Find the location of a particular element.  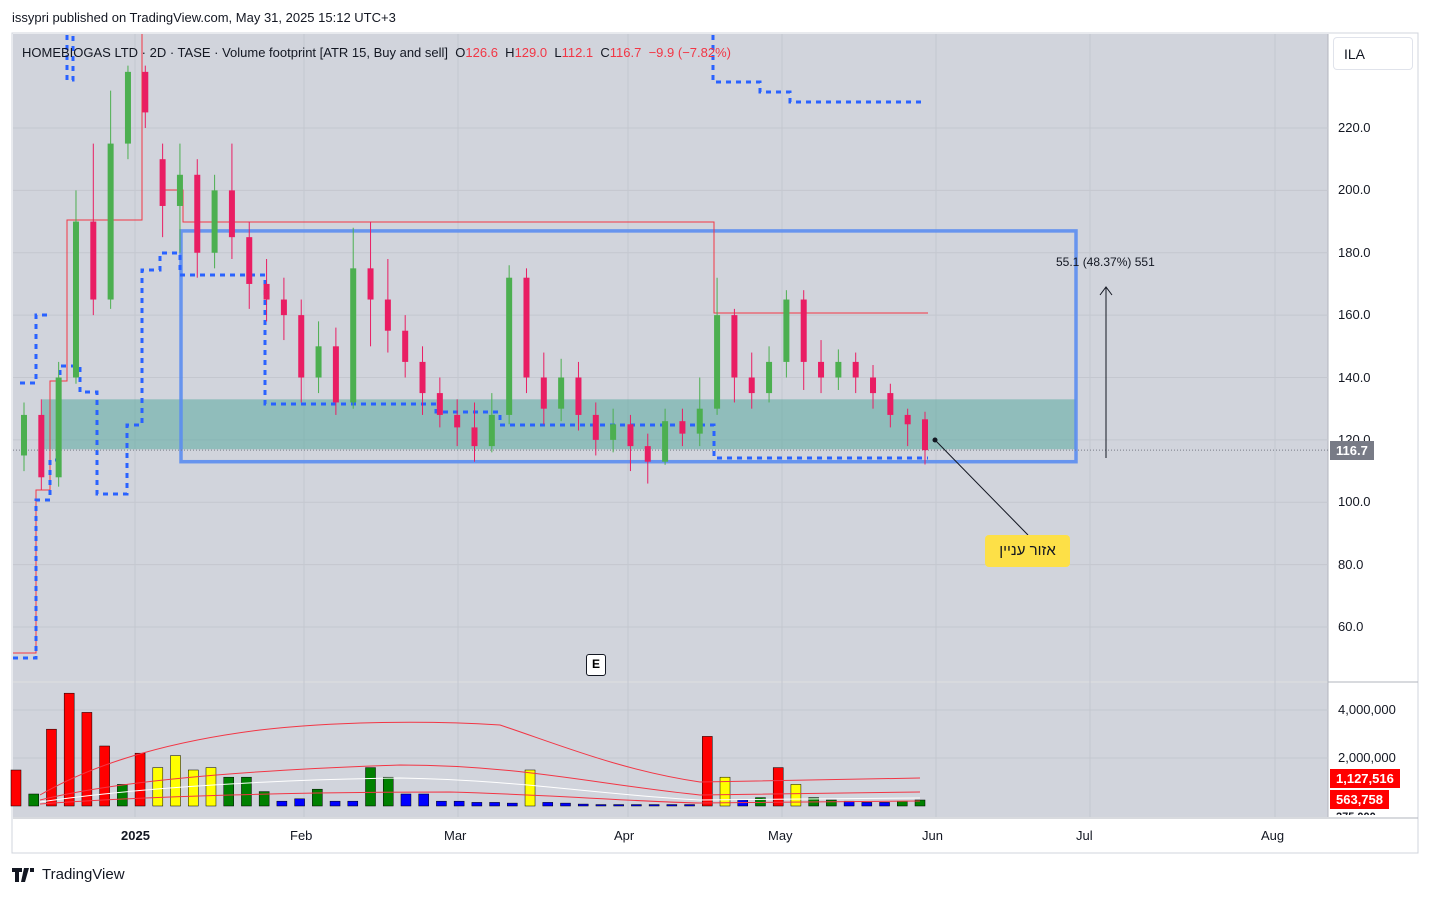

open-value: 126.6 is located at coordinates (481, 52).